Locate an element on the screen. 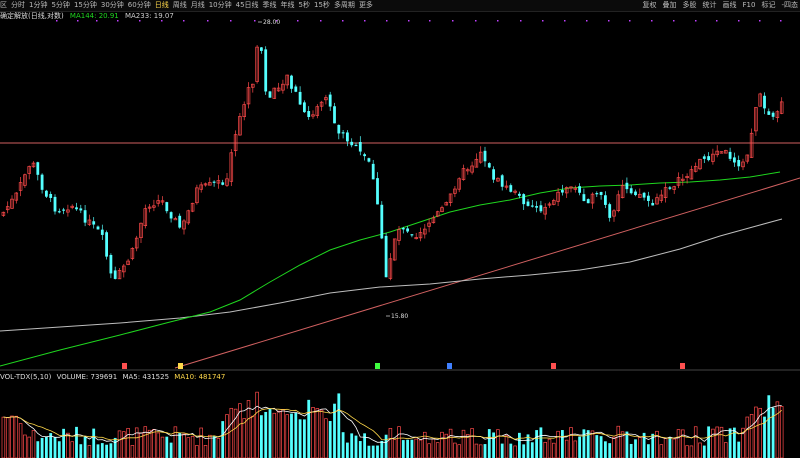 This screenshot has width=800, height=458. low-annotation: 15.80 is located at coordinates (397, 316).